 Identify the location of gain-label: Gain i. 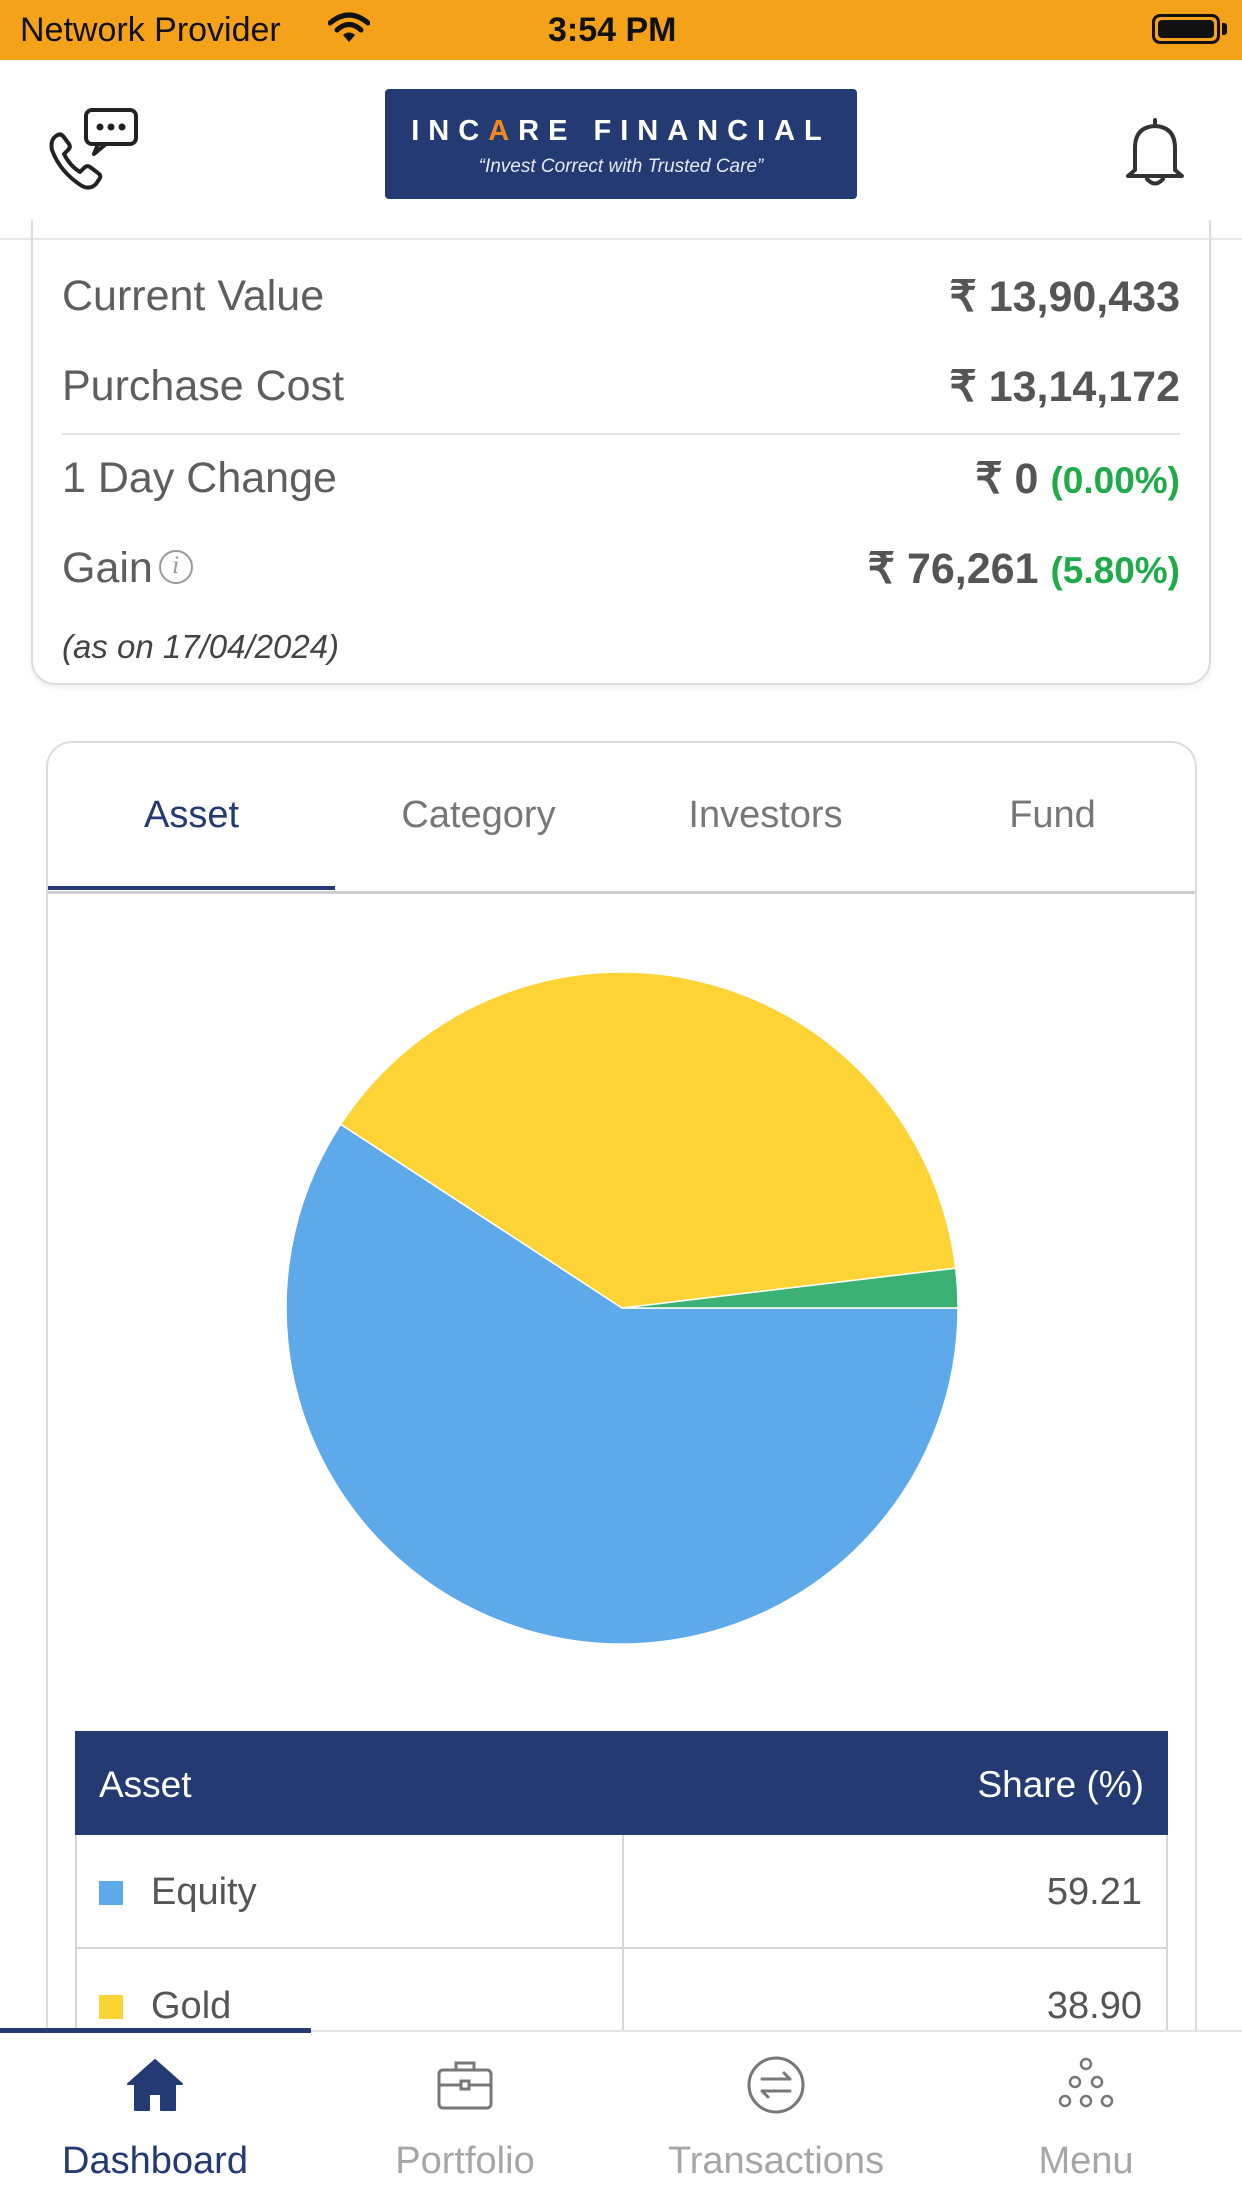
(127, 568).